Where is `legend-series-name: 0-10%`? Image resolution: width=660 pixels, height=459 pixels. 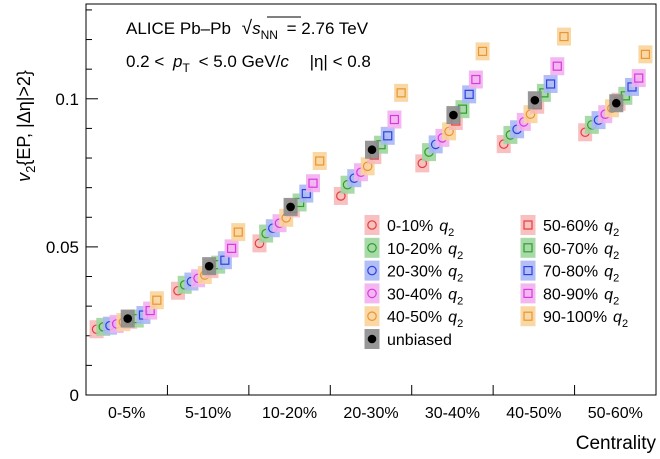
legend-series-name: 0-10% is located at coordinates (410, 226).